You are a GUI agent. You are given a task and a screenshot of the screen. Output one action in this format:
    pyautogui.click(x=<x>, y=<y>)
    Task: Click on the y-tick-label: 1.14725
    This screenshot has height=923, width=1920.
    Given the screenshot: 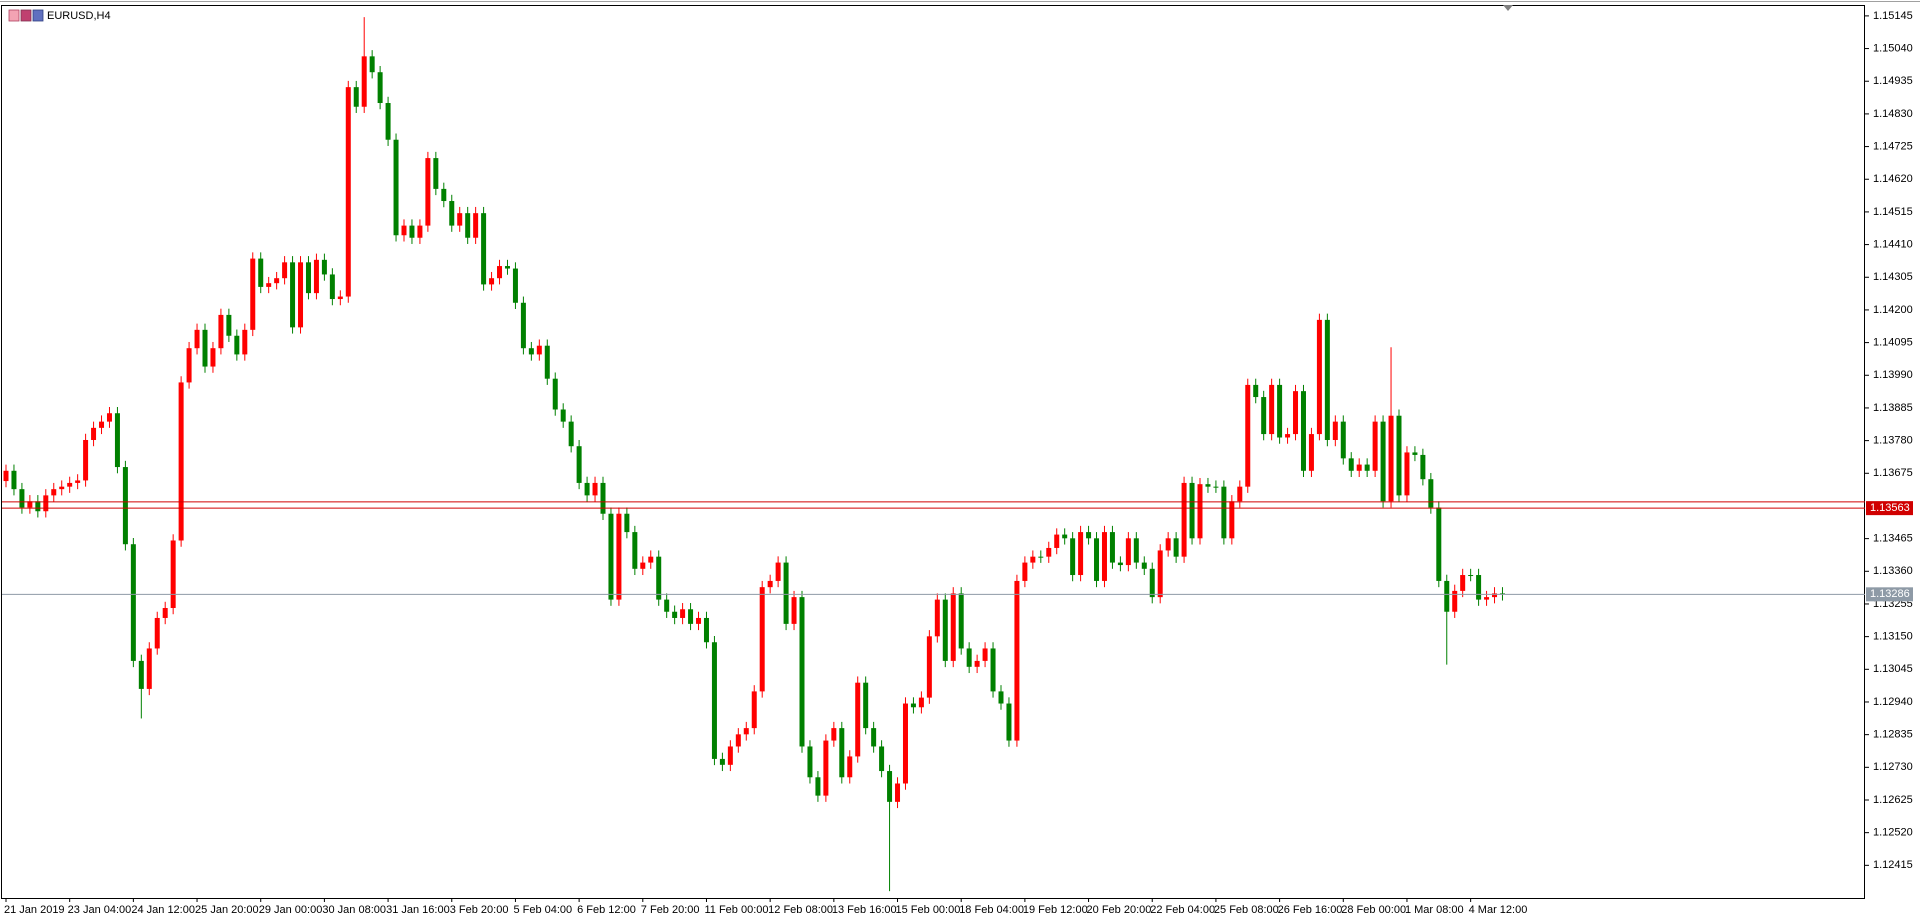 What is the action you would take?
    pyautogui.click(x=1893, y=146)
    